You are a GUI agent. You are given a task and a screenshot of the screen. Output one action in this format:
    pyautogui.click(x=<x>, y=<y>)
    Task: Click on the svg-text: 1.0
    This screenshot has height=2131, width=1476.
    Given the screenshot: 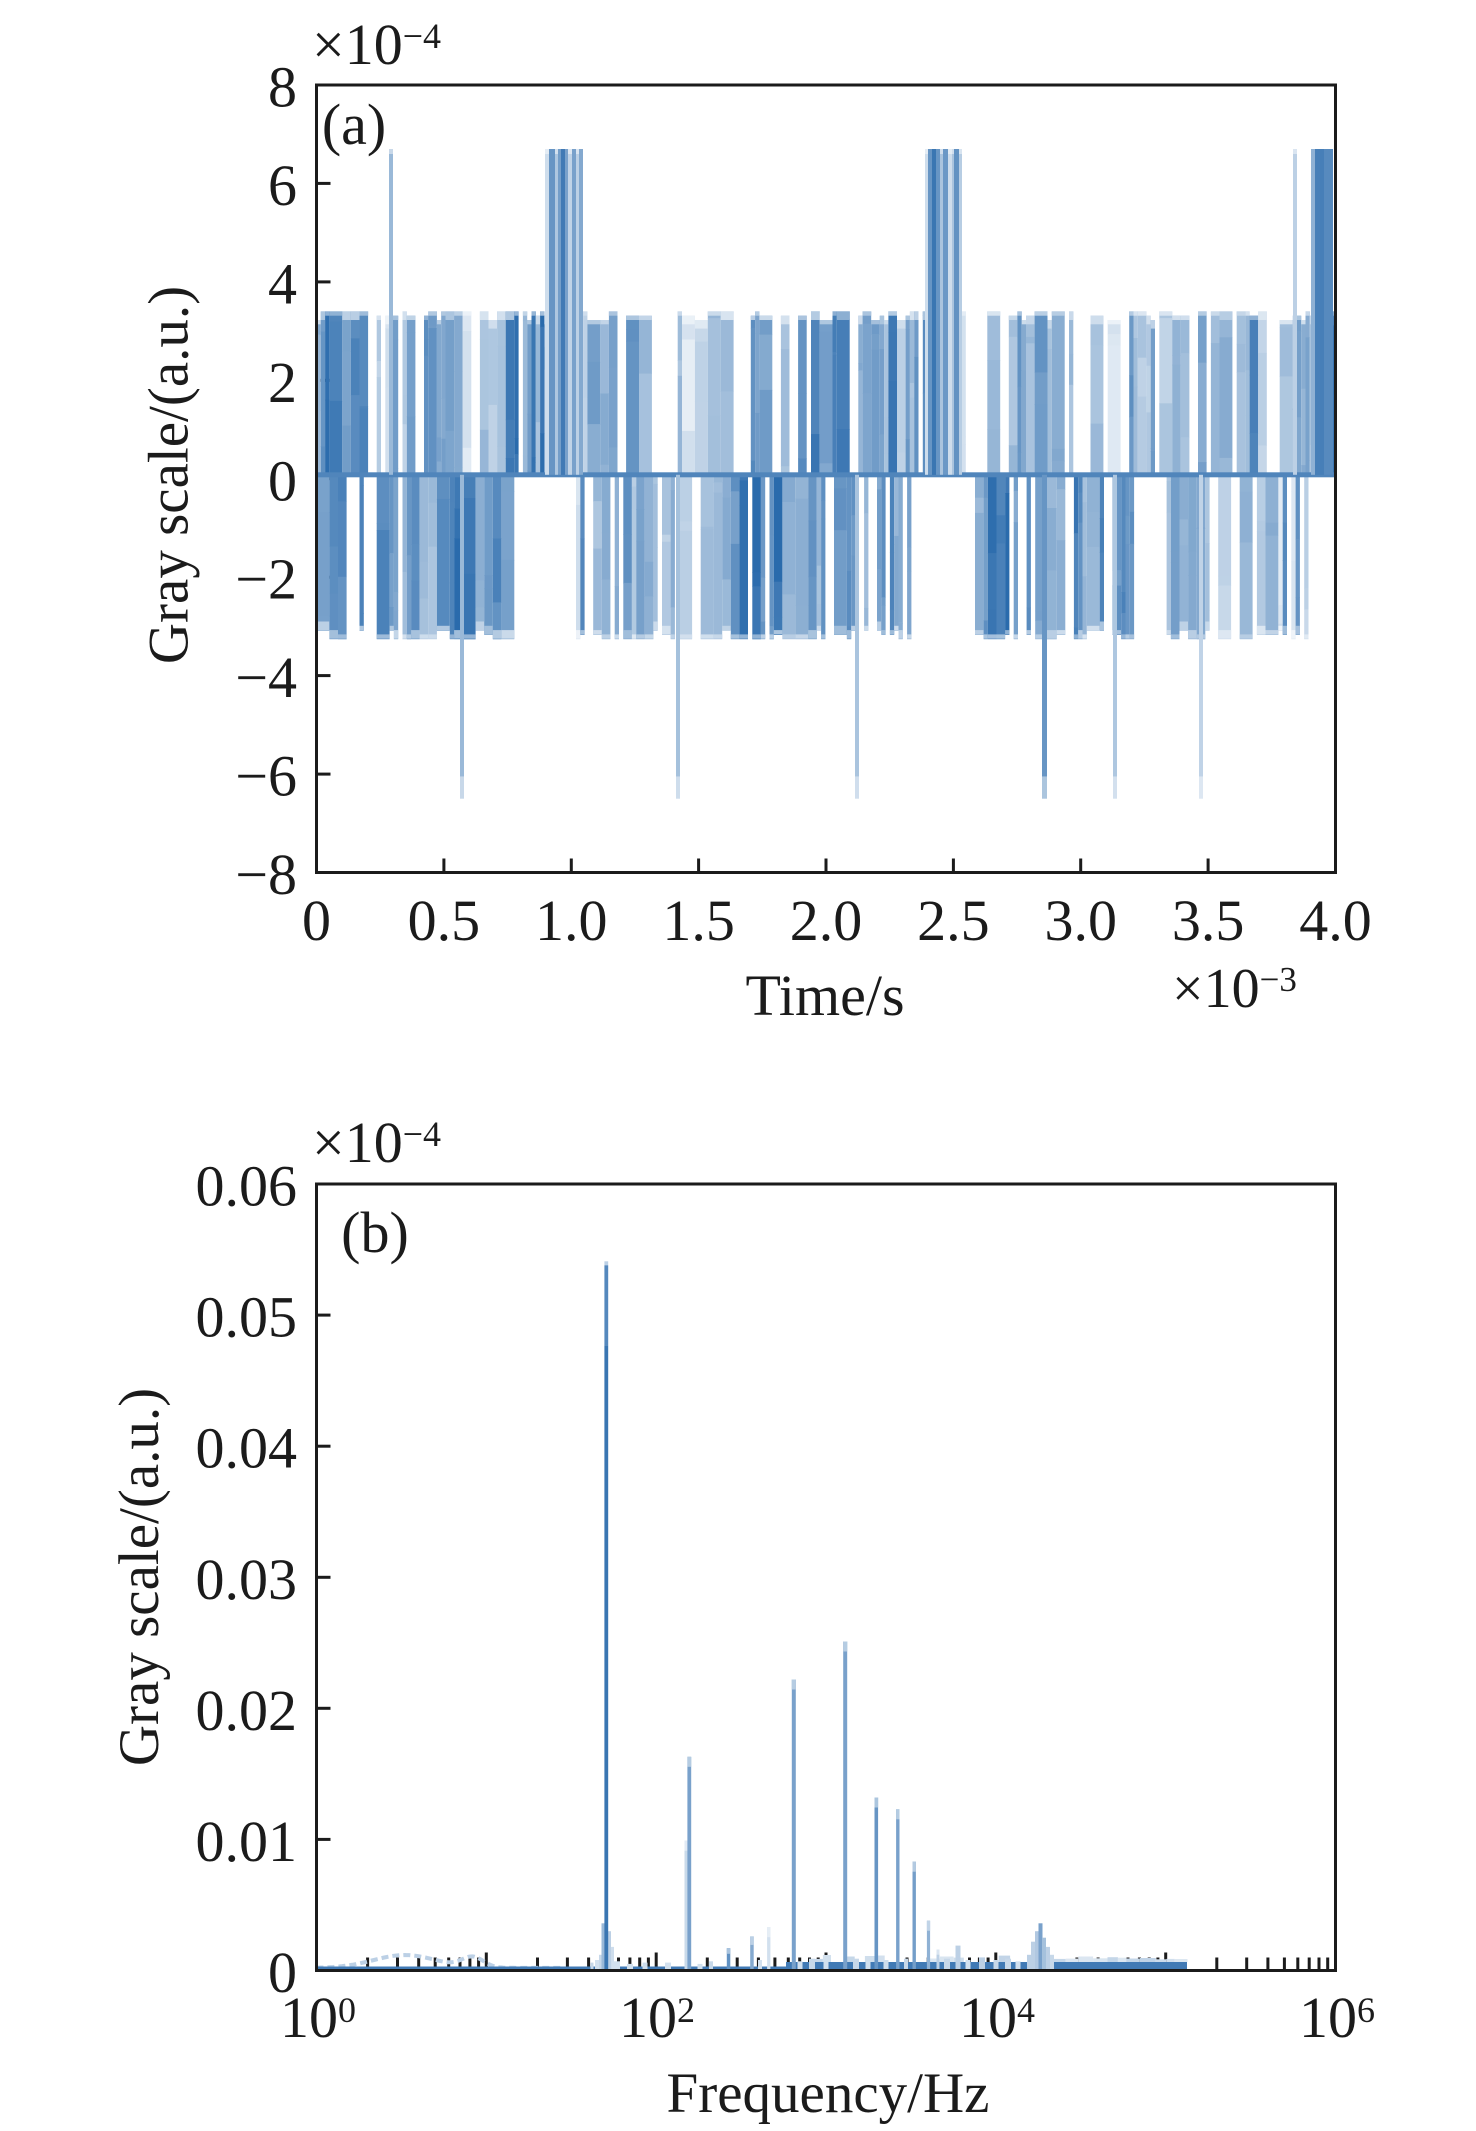 What is the action you would take?
    pyautogui.click(x=571, y=920)
    